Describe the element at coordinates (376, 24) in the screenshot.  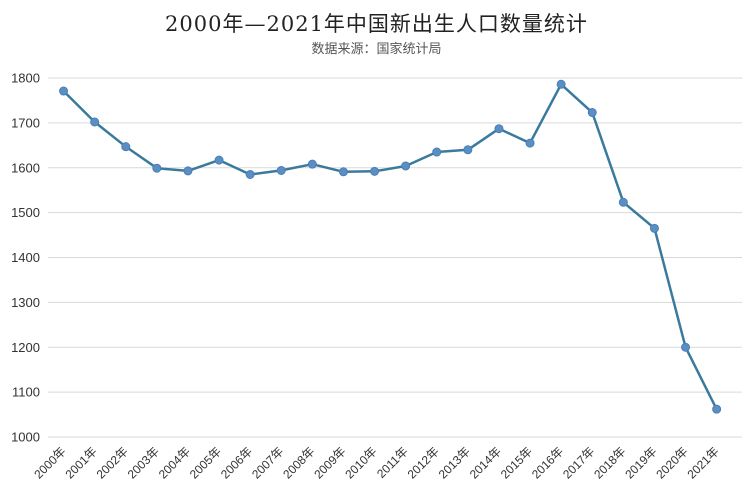
I see `chart-title: 2000年—2021年中国新出生人口数量统计` at that location.